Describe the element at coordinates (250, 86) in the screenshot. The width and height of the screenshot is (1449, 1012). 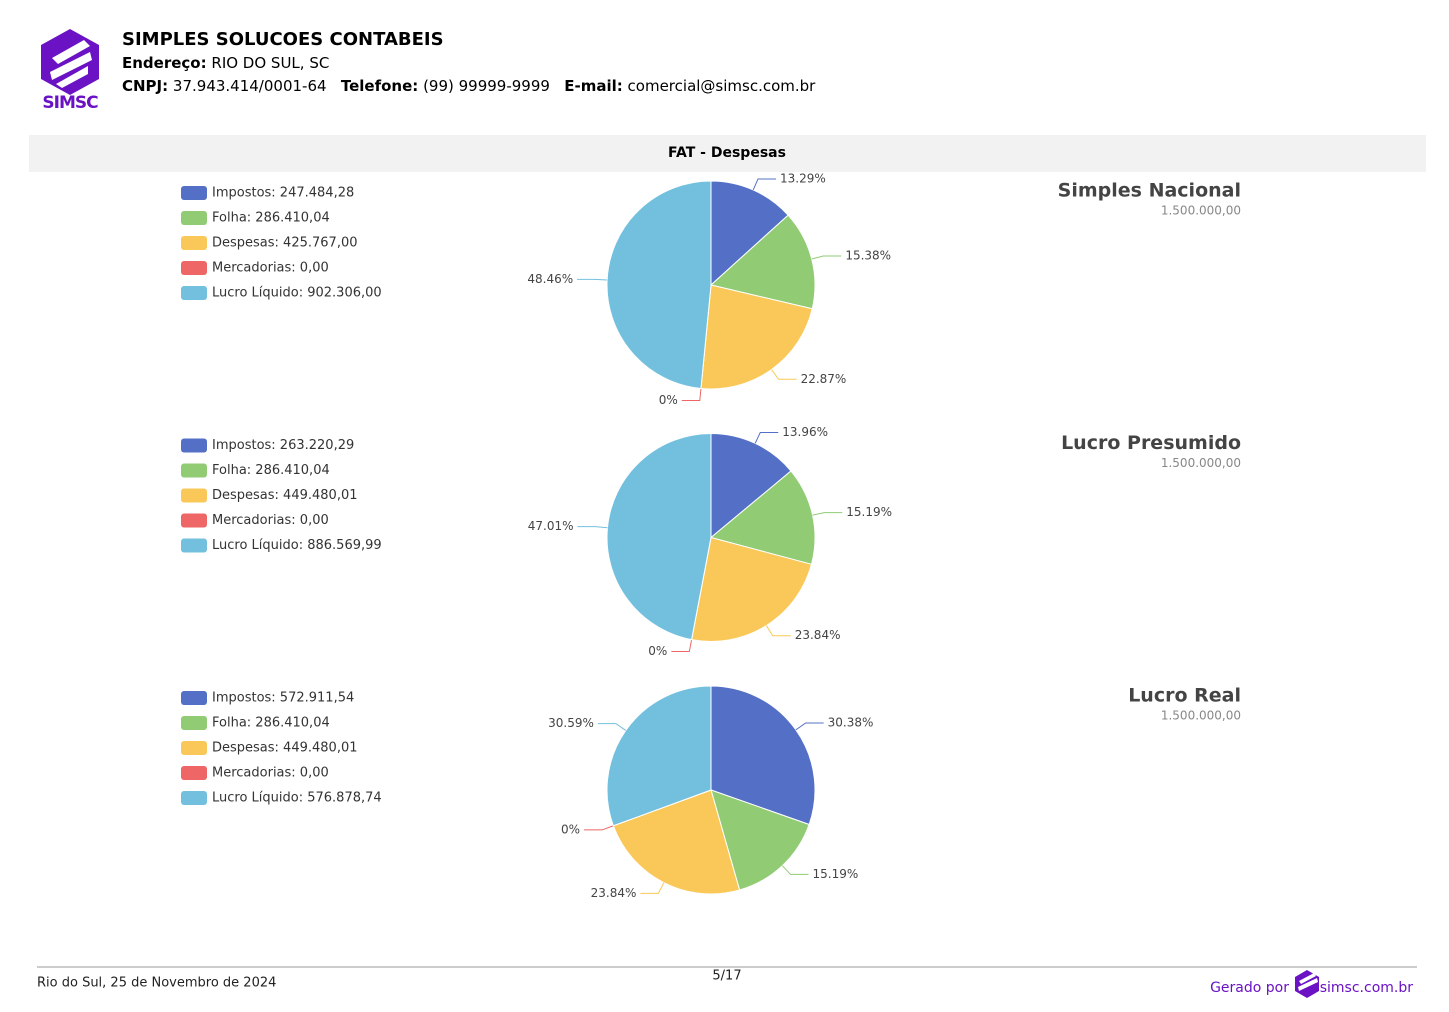
I see `cnpj: 37.943.414/0001-64` at that location.